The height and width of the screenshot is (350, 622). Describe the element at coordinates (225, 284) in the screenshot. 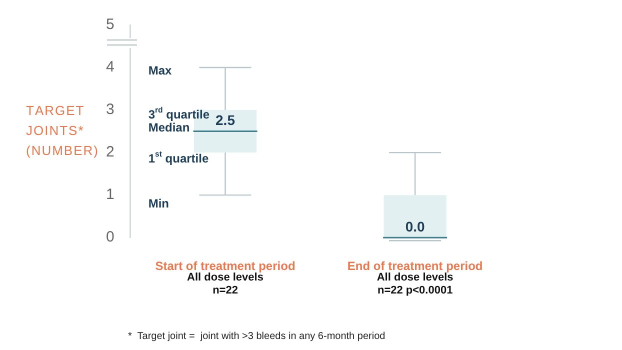

I see `text: All dose levels n=22` at that location.